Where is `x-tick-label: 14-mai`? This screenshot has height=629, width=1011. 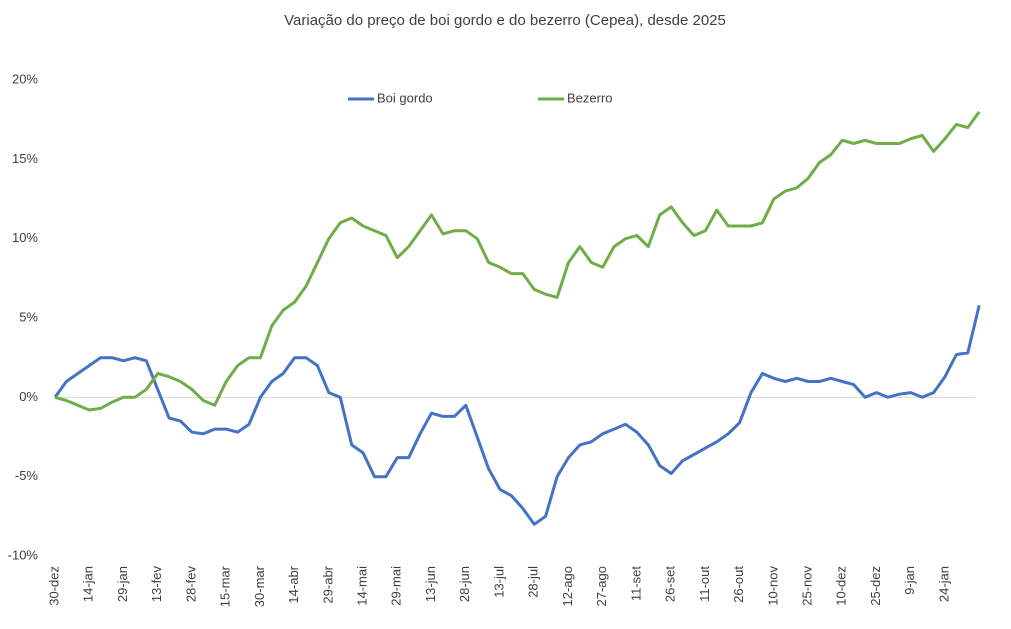
x-tick-label: 14-mai is located at coordinates (362, 586).